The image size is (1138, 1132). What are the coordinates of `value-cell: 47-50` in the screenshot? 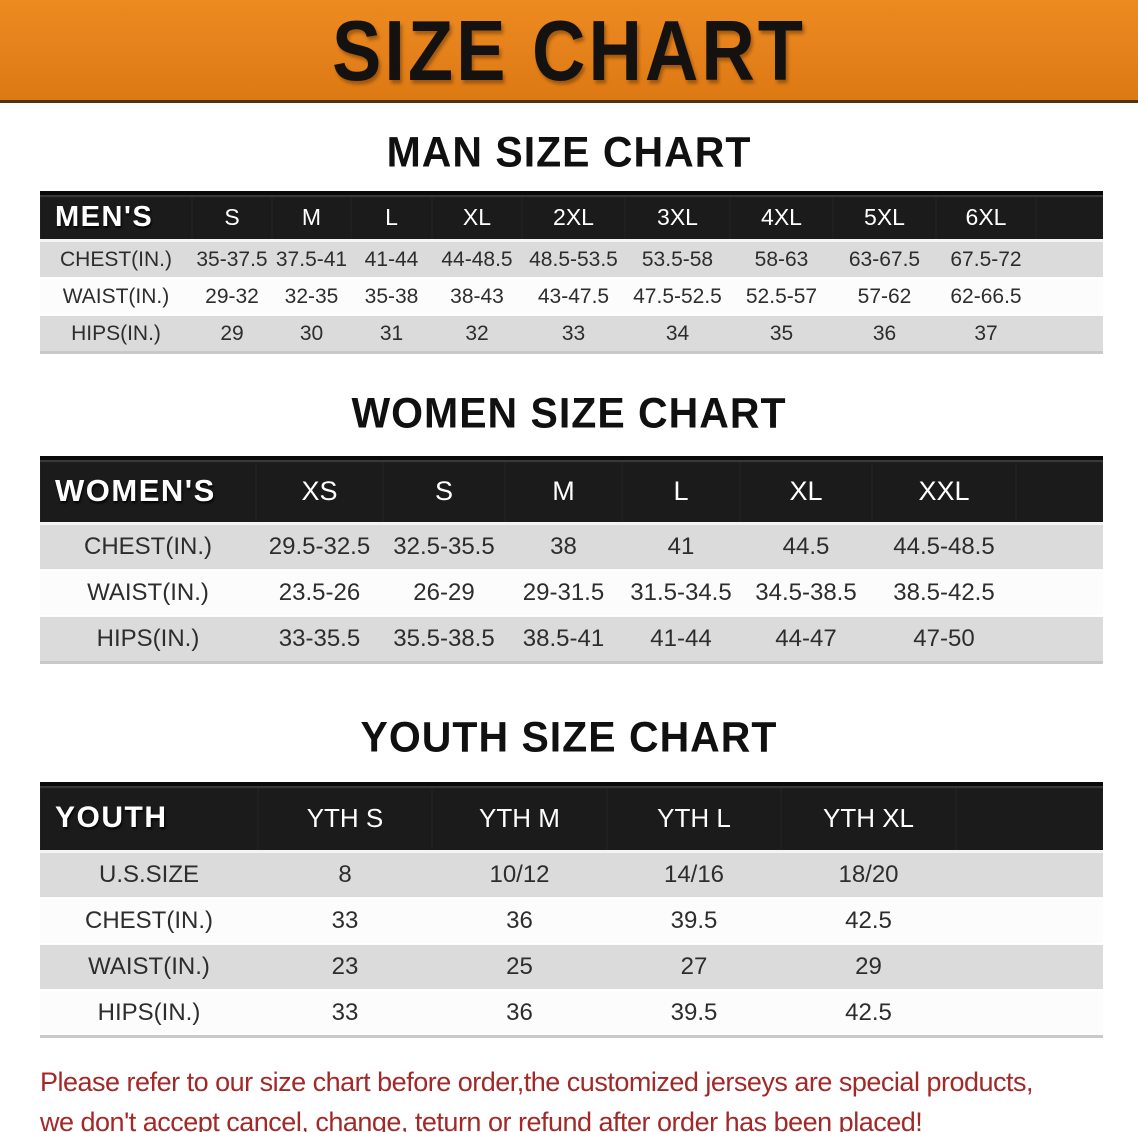 It's located at (944, 640).